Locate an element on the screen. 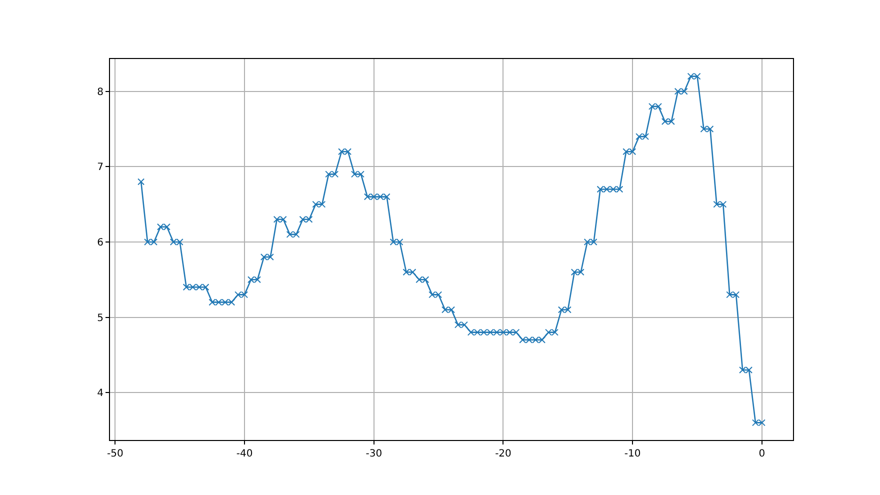 This screenshot has width=880, height=495. x-tick-label: -30 is located at coordinates (374, 454).